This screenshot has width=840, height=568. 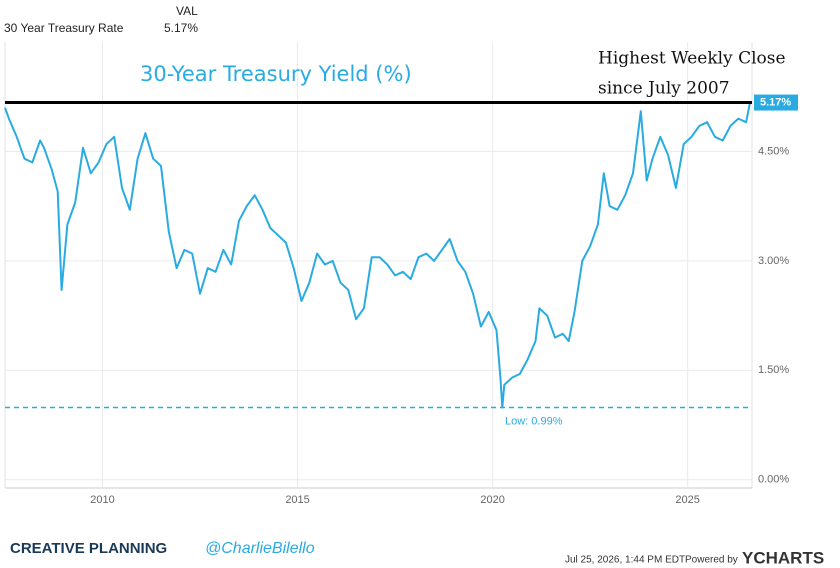 What do you see at coordinates (260, 548) in the screenshot?
I see `handle: @CharlieBilello` at bounding box center [260, 548].